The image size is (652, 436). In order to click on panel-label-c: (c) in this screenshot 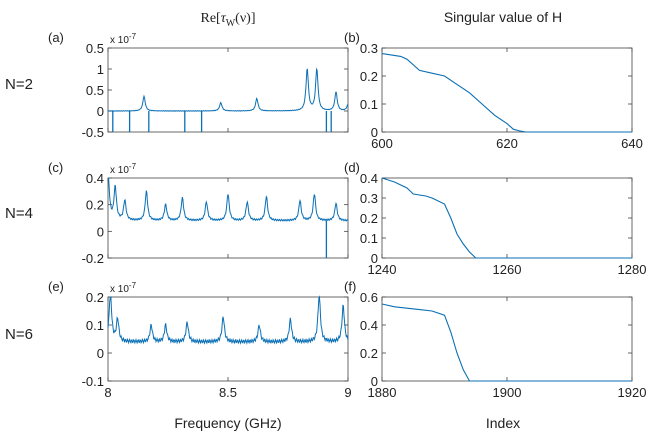, I will do `click(55, 167)`.